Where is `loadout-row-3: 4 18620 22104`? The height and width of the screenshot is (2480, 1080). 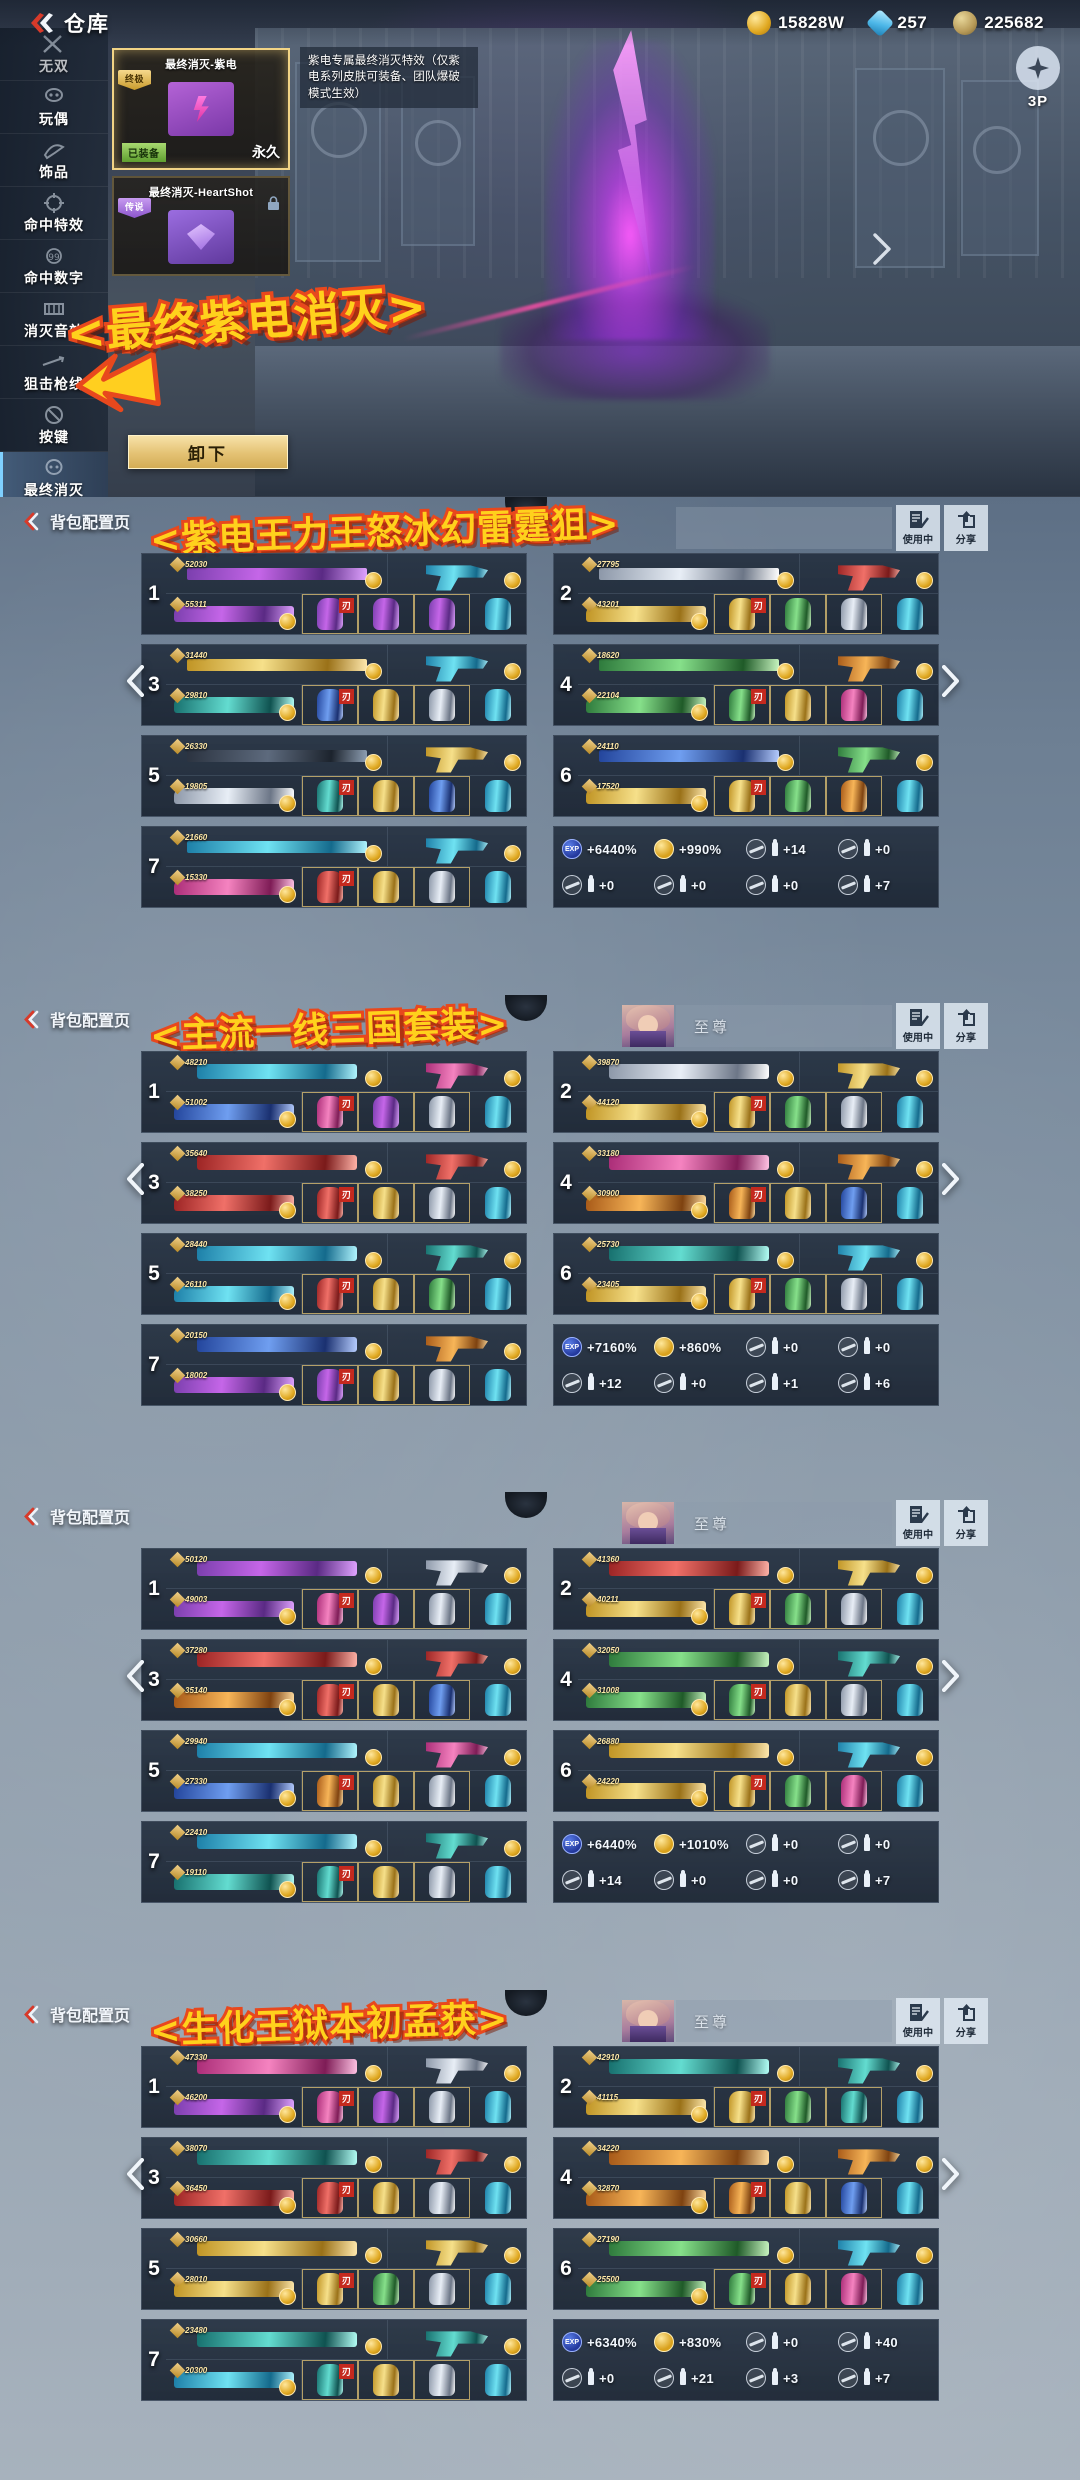 loadout-row-3: 4 18620 22104 is located at coordinates (746, 685).